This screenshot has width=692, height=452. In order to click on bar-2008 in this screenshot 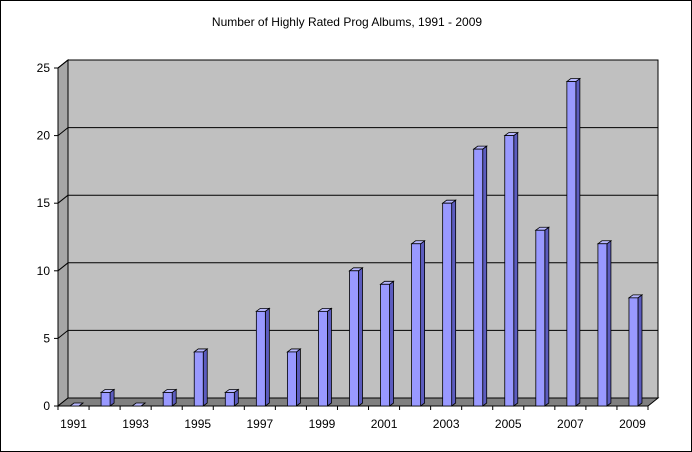, I will do `click(602, 325)`.